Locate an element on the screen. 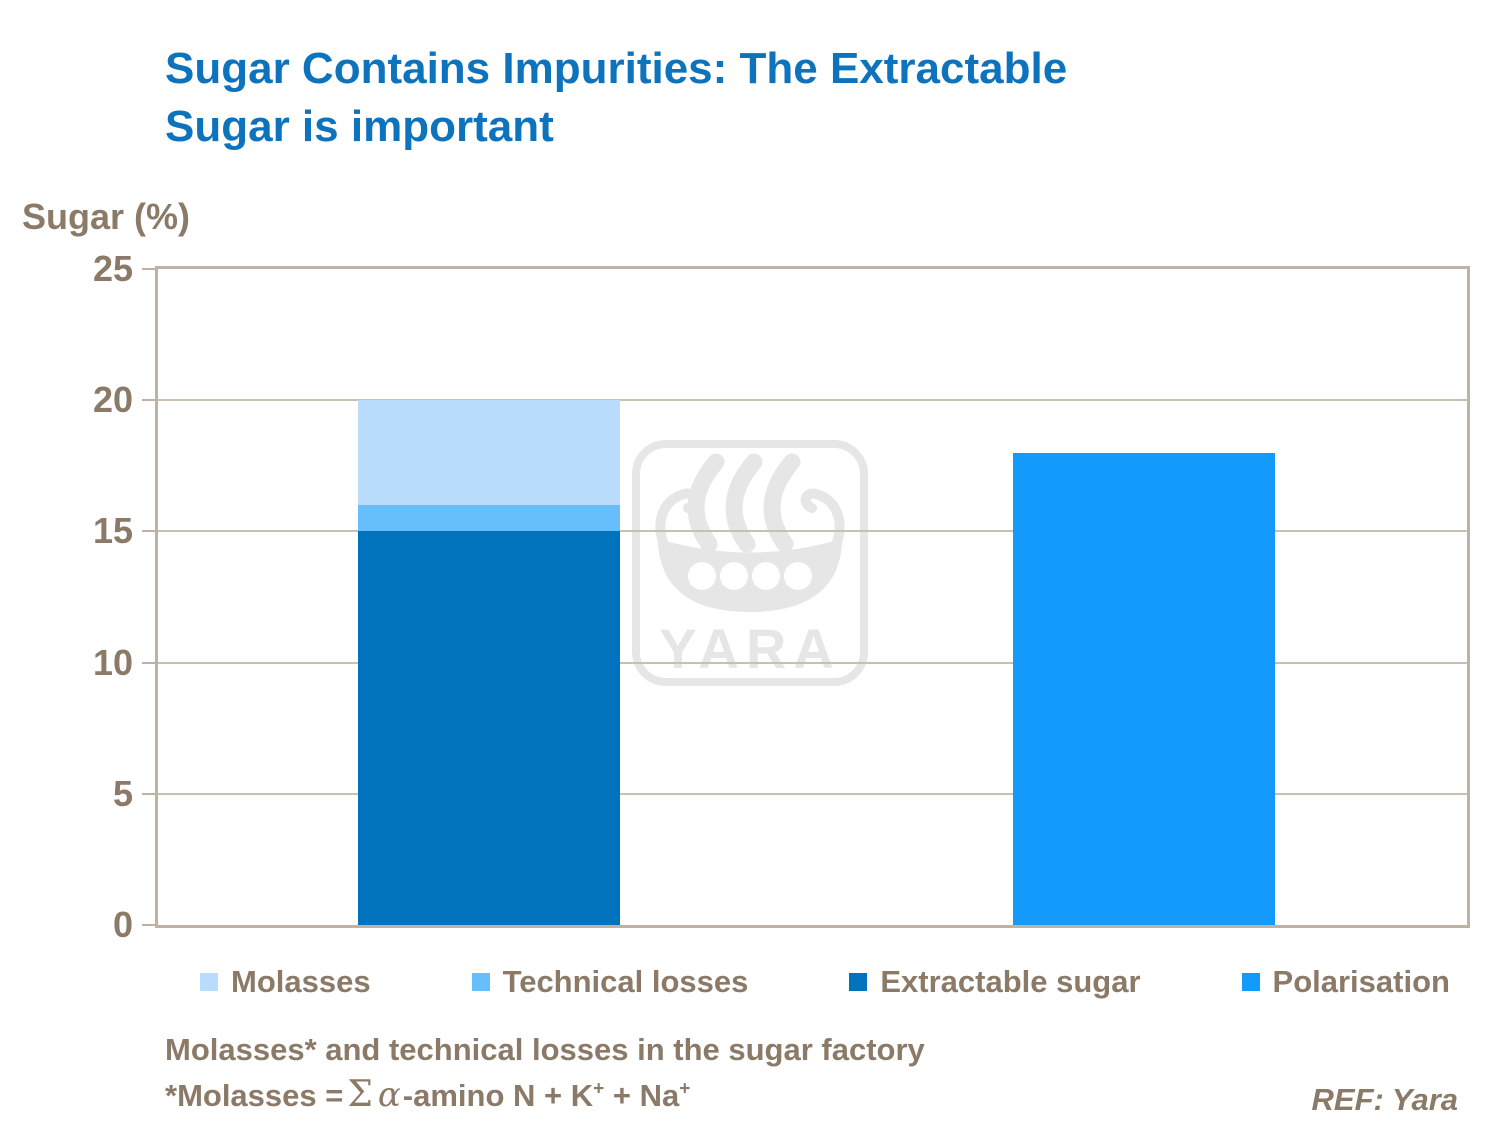  yara-logo-watermark: YARA is located at coordinates (750, 563).